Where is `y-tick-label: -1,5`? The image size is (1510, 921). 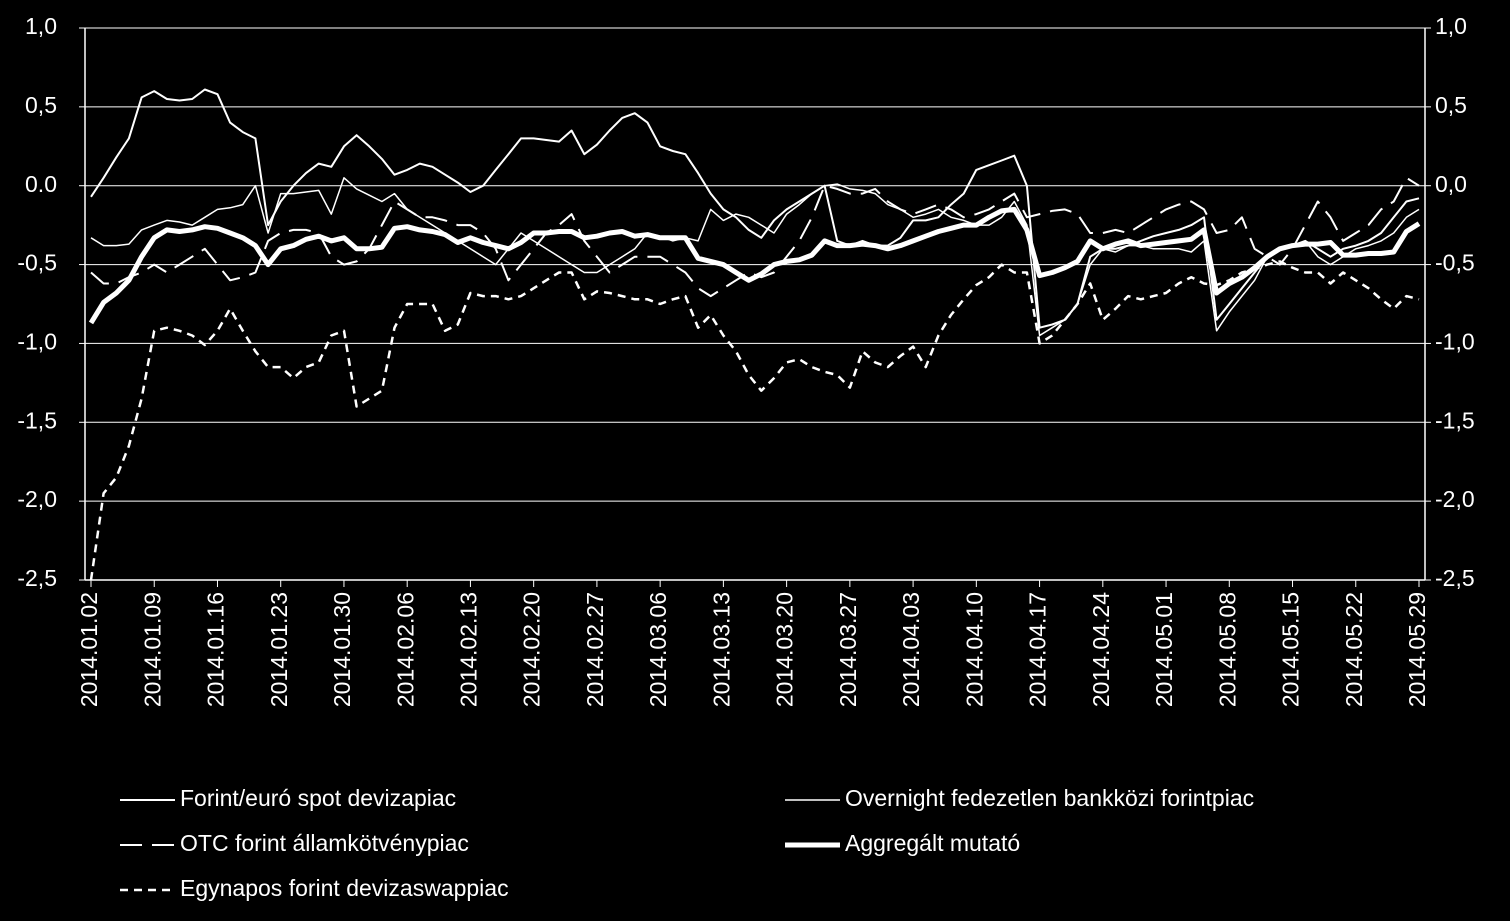 y-tick-label: -1,5 is located at coordinates (37, 420).